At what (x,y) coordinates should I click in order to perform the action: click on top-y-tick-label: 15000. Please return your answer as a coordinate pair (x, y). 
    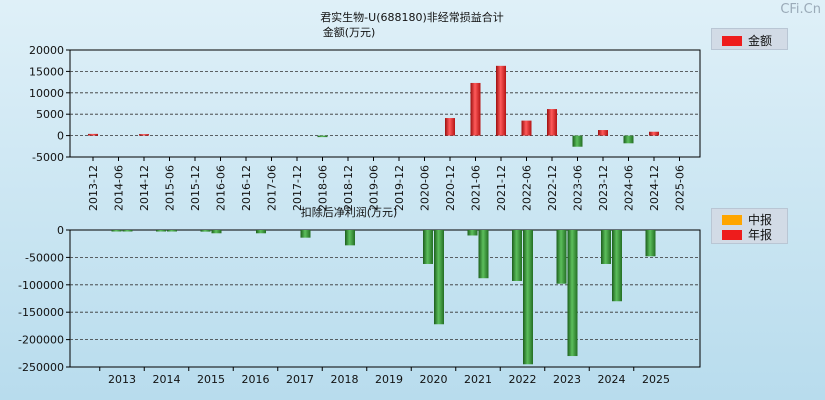
    Looking at the image, I should click on (46, 71).